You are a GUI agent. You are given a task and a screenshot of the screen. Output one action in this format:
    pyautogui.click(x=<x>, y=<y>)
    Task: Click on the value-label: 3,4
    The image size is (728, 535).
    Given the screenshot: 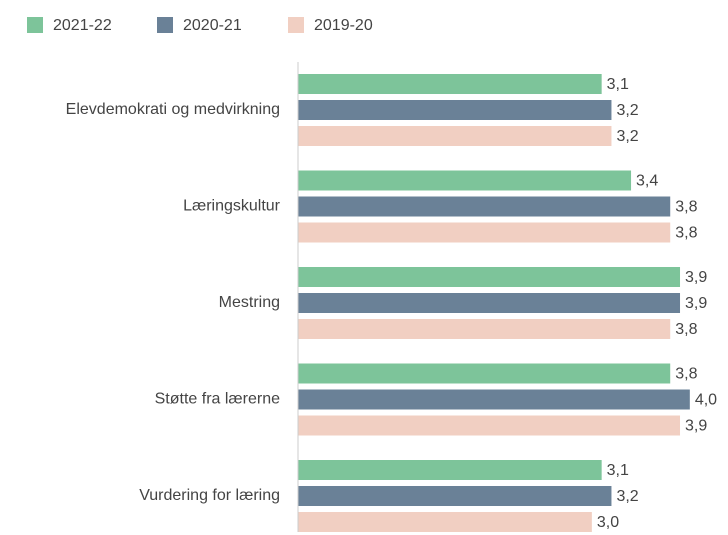 What is the action you would take?
    pyautogui.click(x=647, y=181)
    